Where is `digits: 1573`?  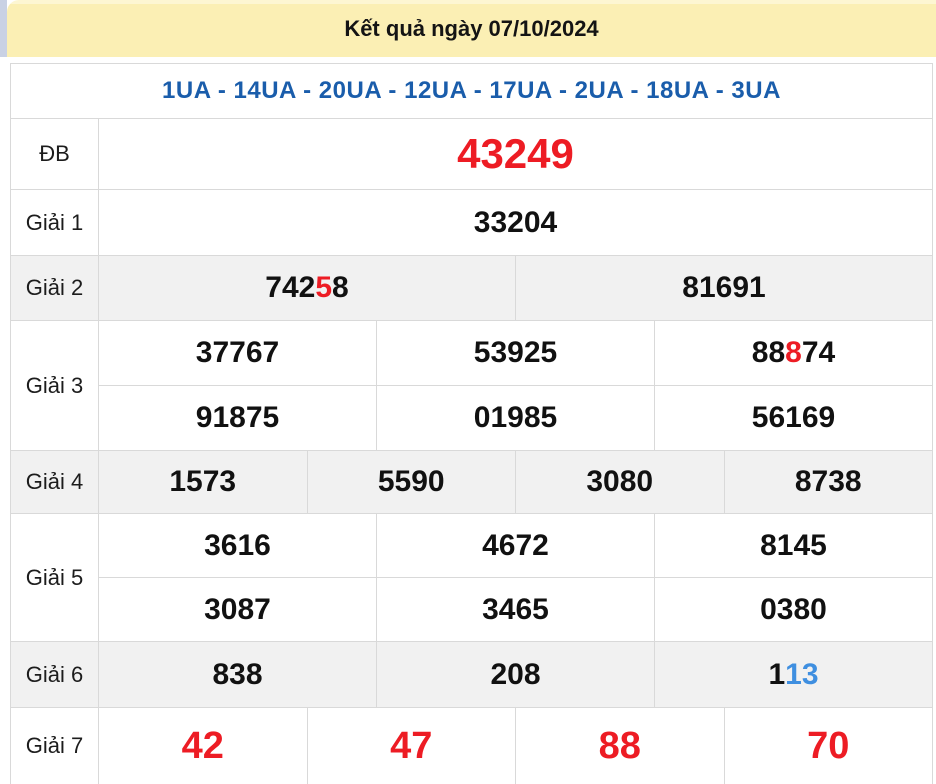
digits: 1573 is located at coordinates (203, 481).